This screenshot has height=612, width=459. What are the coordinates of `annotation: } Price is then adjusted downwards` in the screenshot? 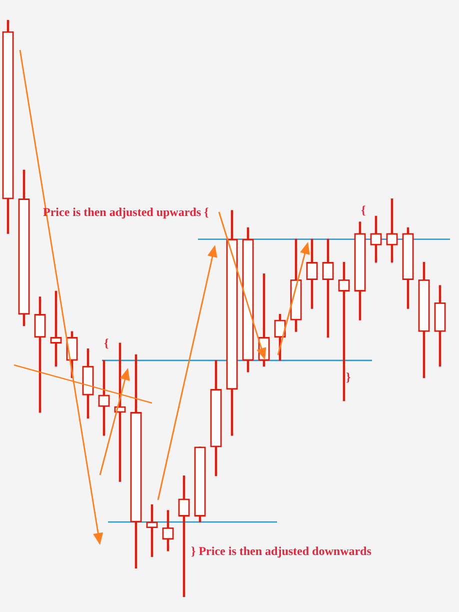 It's located at (281, 551).